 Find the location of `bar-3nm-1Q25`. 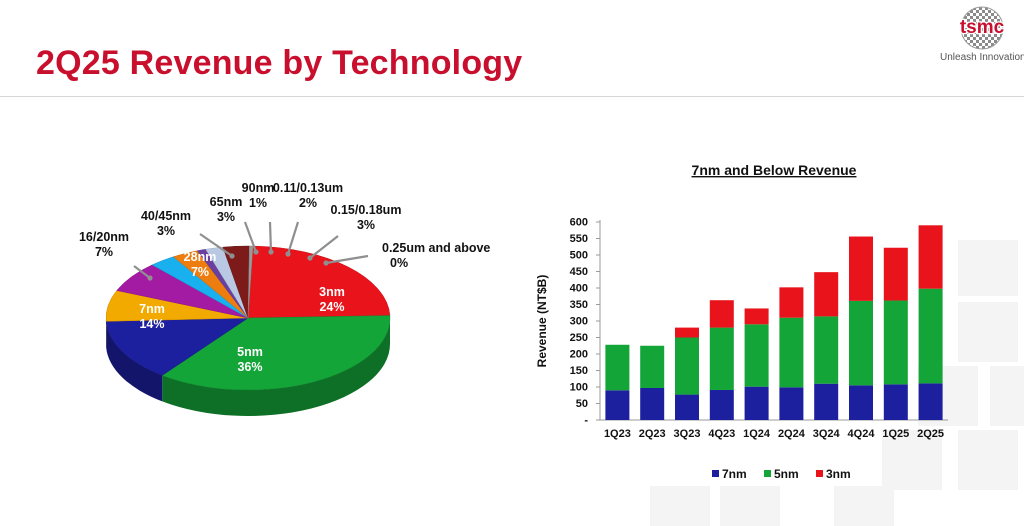

bar-3nm-1Q25 is located at coordinates (895, 274).